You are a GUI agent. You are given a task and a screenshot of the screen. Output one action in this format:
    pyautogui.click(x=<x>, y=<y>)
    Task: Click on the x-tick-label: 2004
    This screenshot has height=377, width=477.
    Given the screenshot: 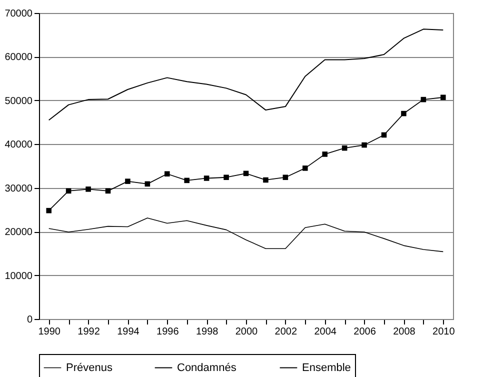 What is the action you would take?
    pyautogui.click(x=325, y=332)
    